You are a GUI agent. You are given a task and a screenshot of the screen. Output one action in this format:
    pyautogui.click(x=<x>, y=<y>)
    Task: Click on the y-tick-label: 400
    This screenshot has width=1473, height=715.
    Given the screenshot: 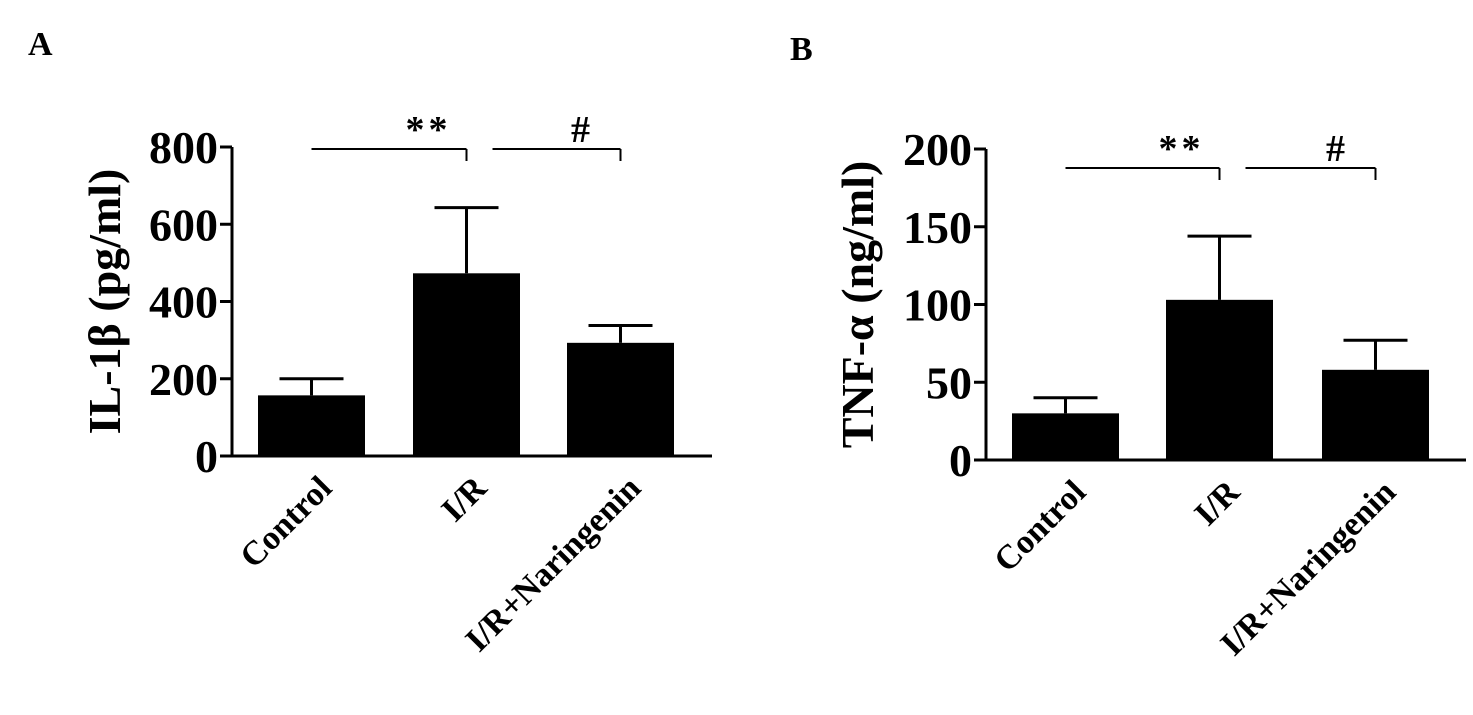 What is the action you would take?
    pyautogui.click(x=183, y=302)
    